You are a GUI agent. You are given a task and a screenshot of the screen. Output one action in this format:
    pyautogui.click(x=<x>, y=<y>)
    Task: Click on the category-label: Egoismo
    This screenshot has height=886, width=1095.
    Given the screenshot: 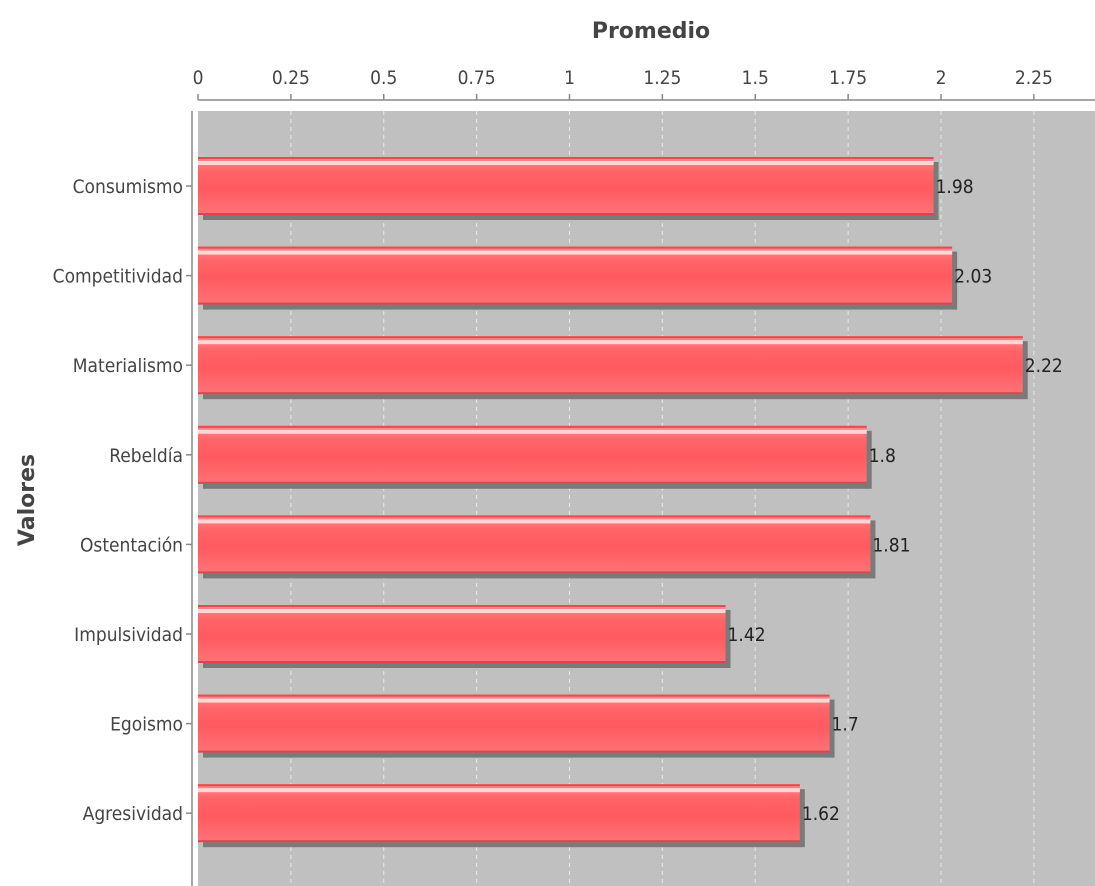 What is the action you would take?
    pyautogui.click(x=146, y=725)
    